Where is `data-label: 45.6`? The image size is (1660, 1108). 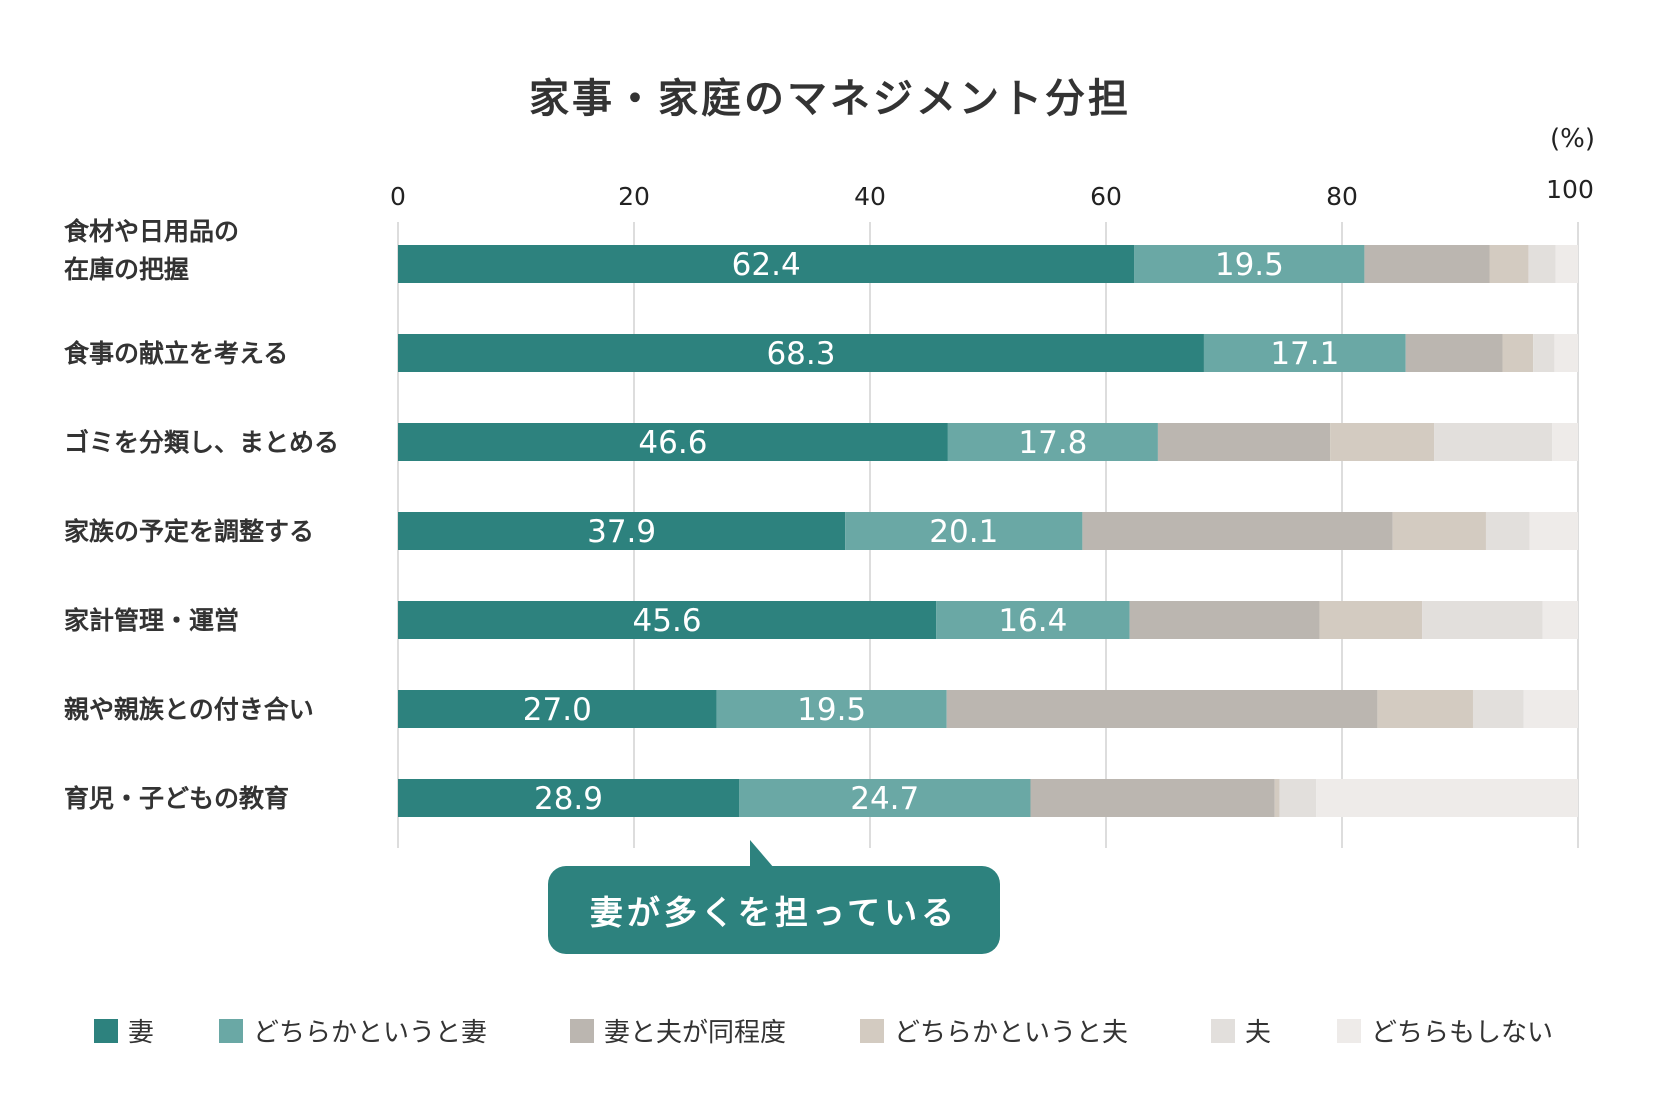
data-label: 45.6 is located at coordinates (667, 621).